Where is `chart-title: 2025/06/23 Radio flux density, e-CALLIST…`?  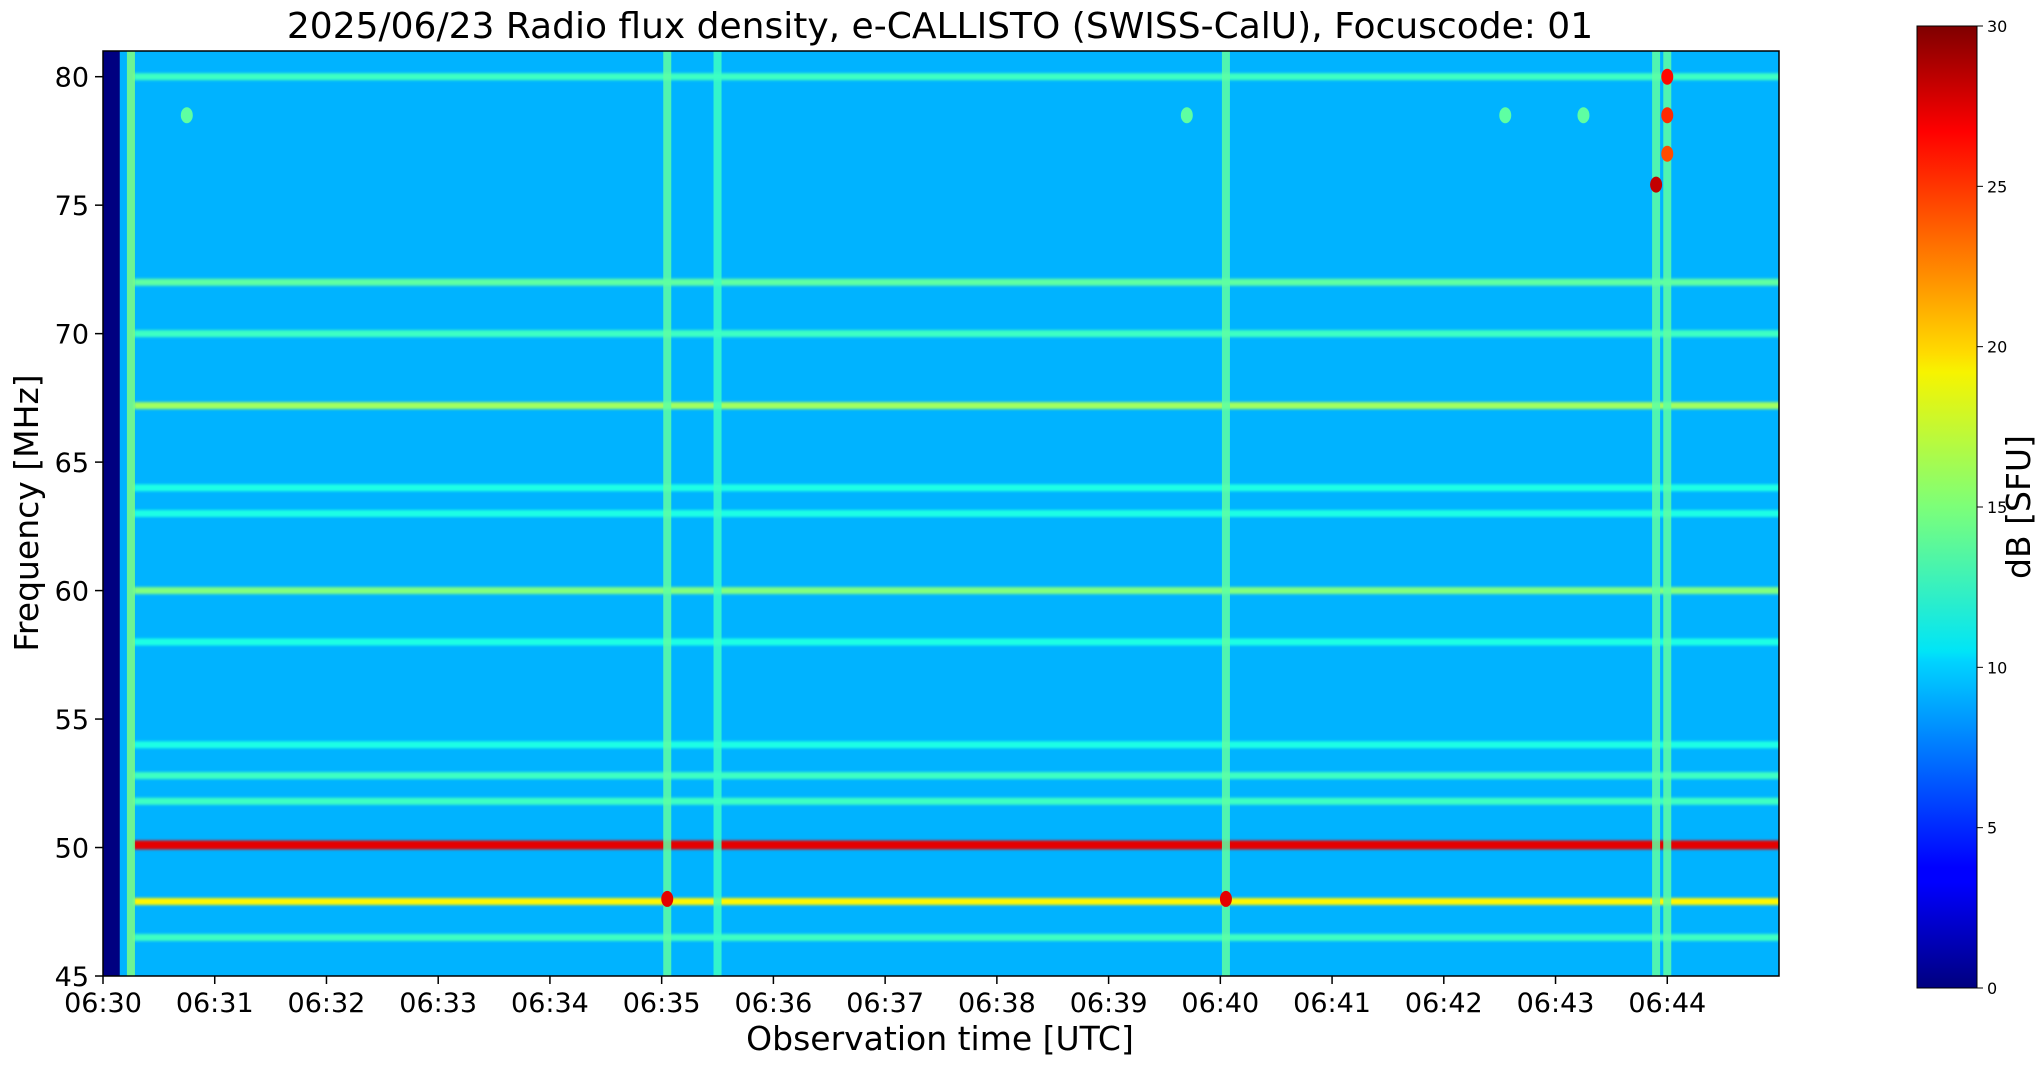
chart-title: 2025/06/23 Radio flux density, e-CALLIST… is located at coordinates (940, 26).